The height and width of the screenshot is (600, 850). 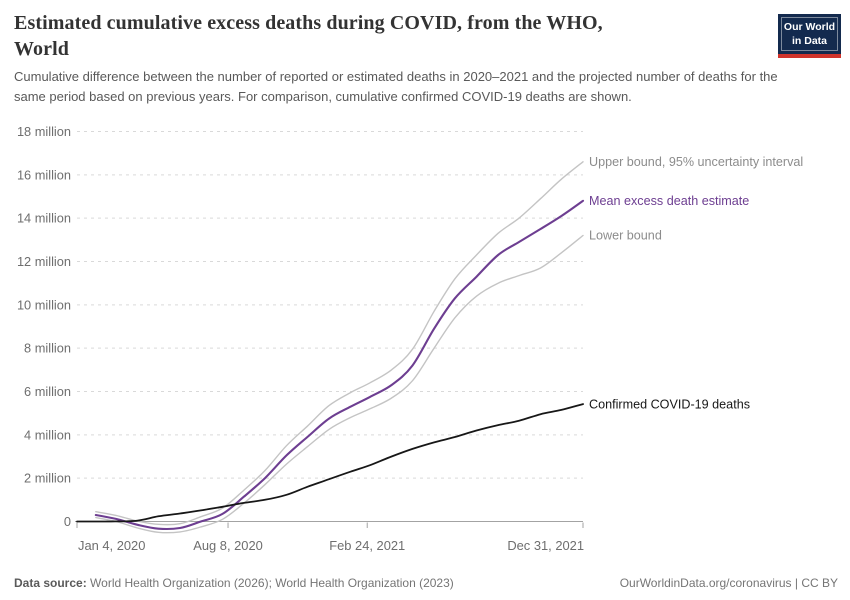 I want to click on y-axis-label: 18 million, so click(x=44, y=131).